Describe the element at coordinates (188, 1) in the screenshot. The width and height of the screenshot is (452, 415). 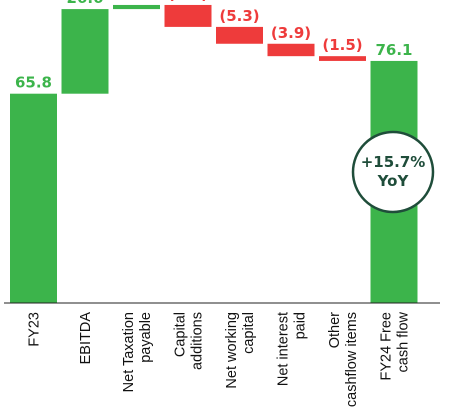
I see `value-label-3: (6.9)` at that location.